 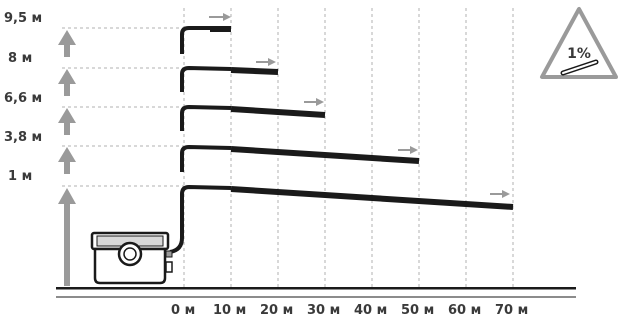 I want to click on height-labels: 9,5 м 8 м 6,6 м 3,8 м 1 м, so click(x=23, y=97).